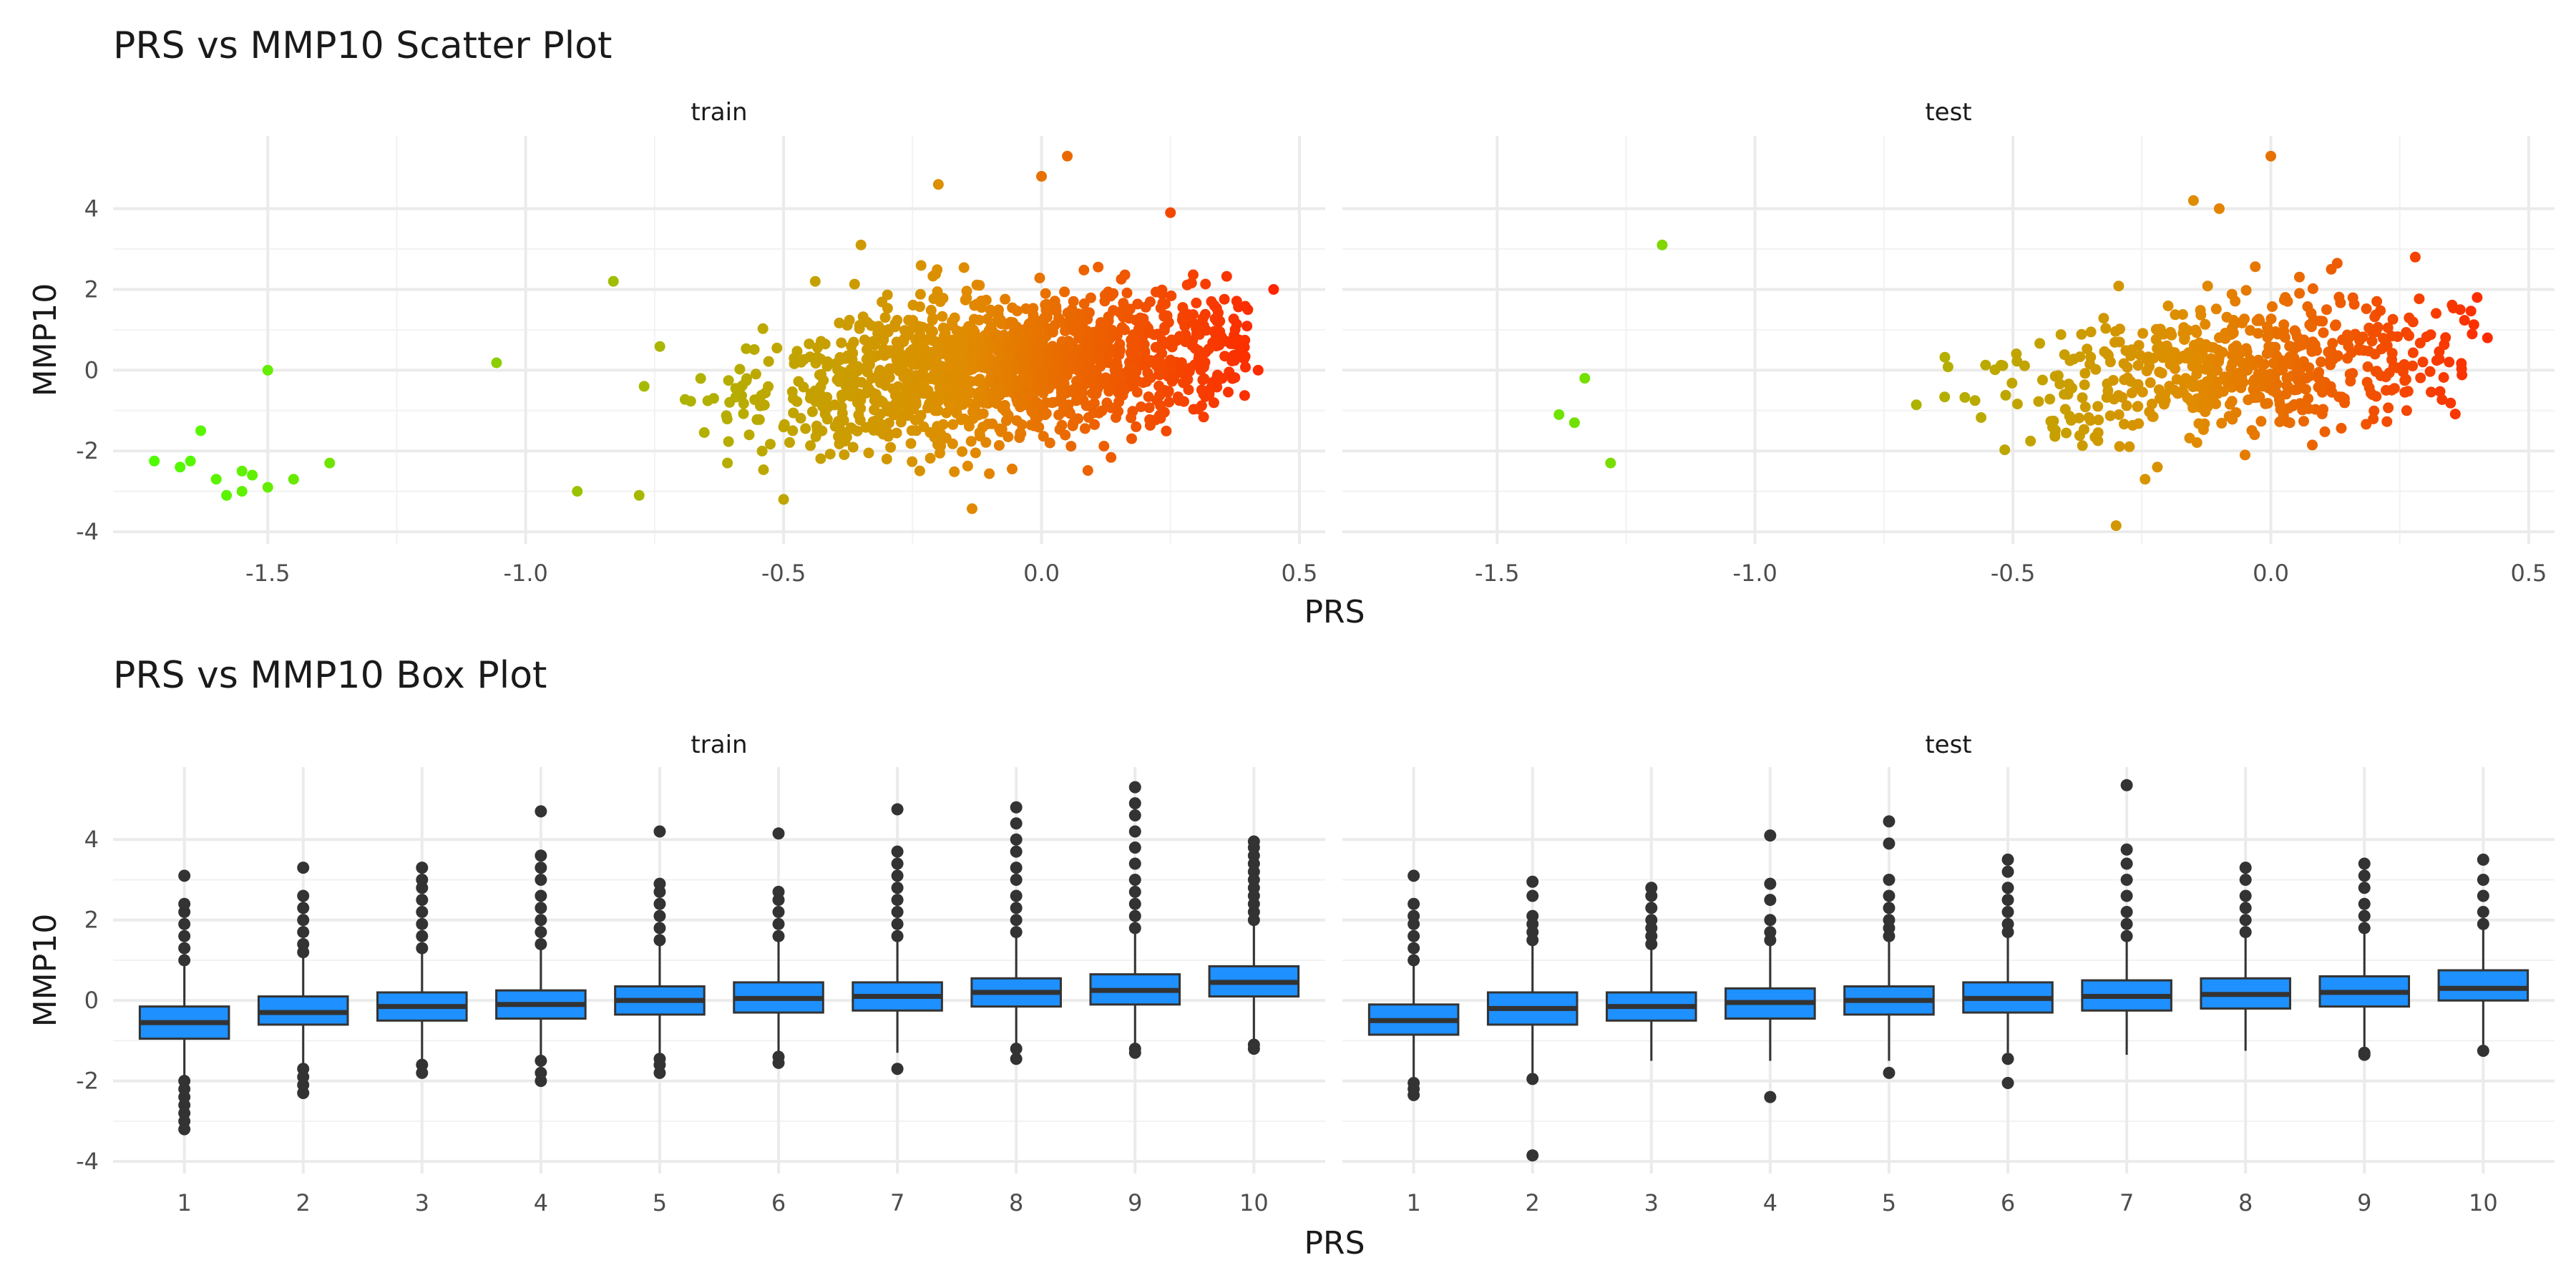 Image resolution: width=2576 pixels, height=1288 pixels. I want to click on x-tick-label: 0.0, so click(2271, 573).